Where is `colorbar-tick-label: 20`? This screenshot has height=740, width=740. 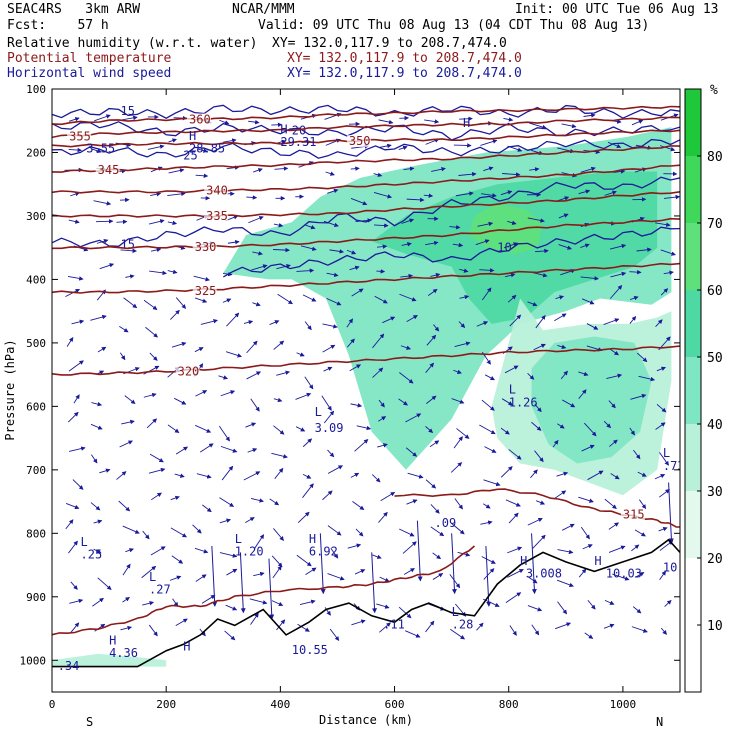
colorbar-tick-label: 20 is located at coordinates (715, 559).